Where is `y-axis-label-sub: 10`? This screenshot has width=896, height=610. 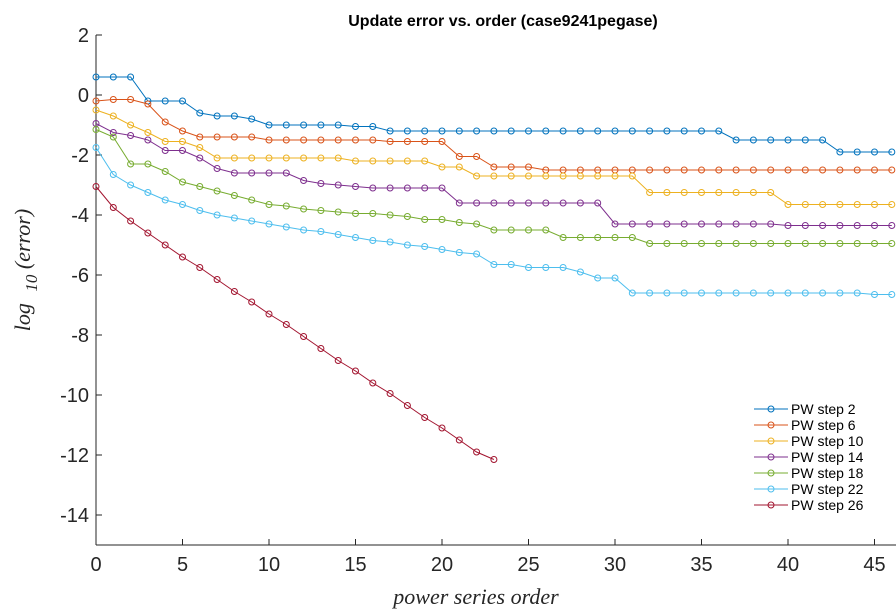 y-axis-label-sub: 10 is located at coordinates (31, 283).